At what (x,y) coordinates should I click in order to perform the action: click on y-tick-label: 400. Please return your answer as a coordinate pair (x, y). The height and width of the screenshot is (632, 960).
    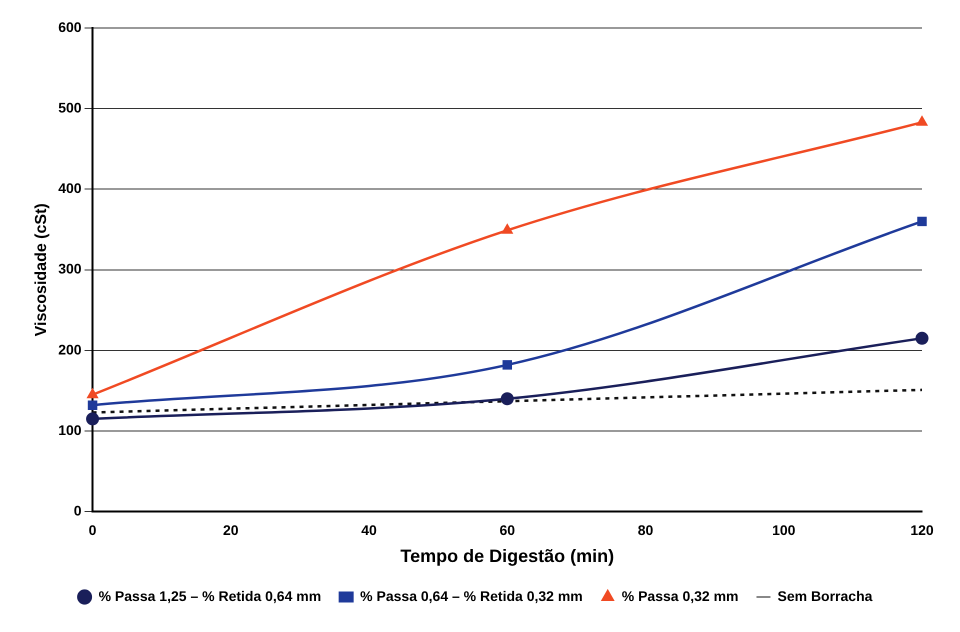
    Looking at the image, I should click on (70, 188).